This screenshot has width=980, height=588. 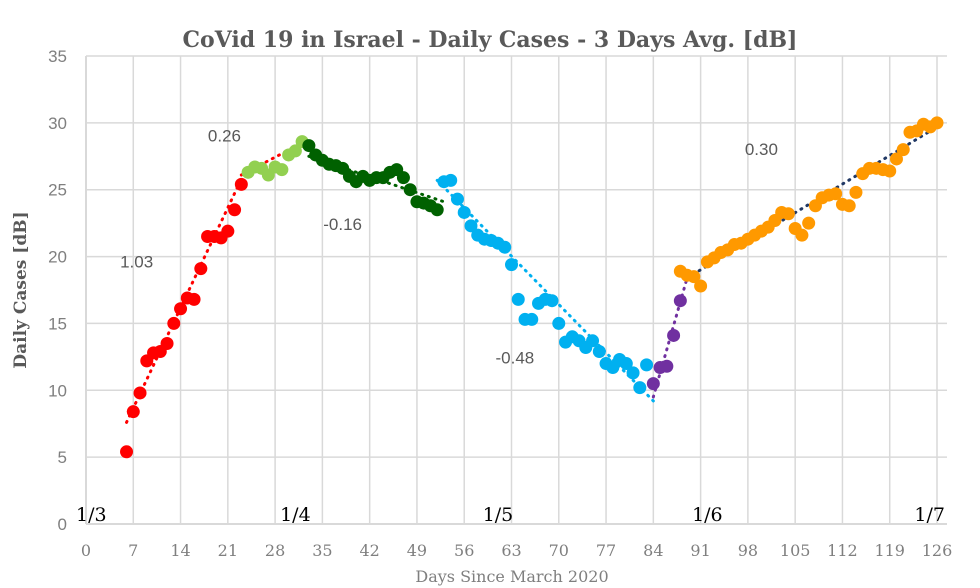 What do you see at coordinates (511, 576) in the screenshot?
I see `x-axis-label: Days Since March 2020` at bounding box center [511, 576].